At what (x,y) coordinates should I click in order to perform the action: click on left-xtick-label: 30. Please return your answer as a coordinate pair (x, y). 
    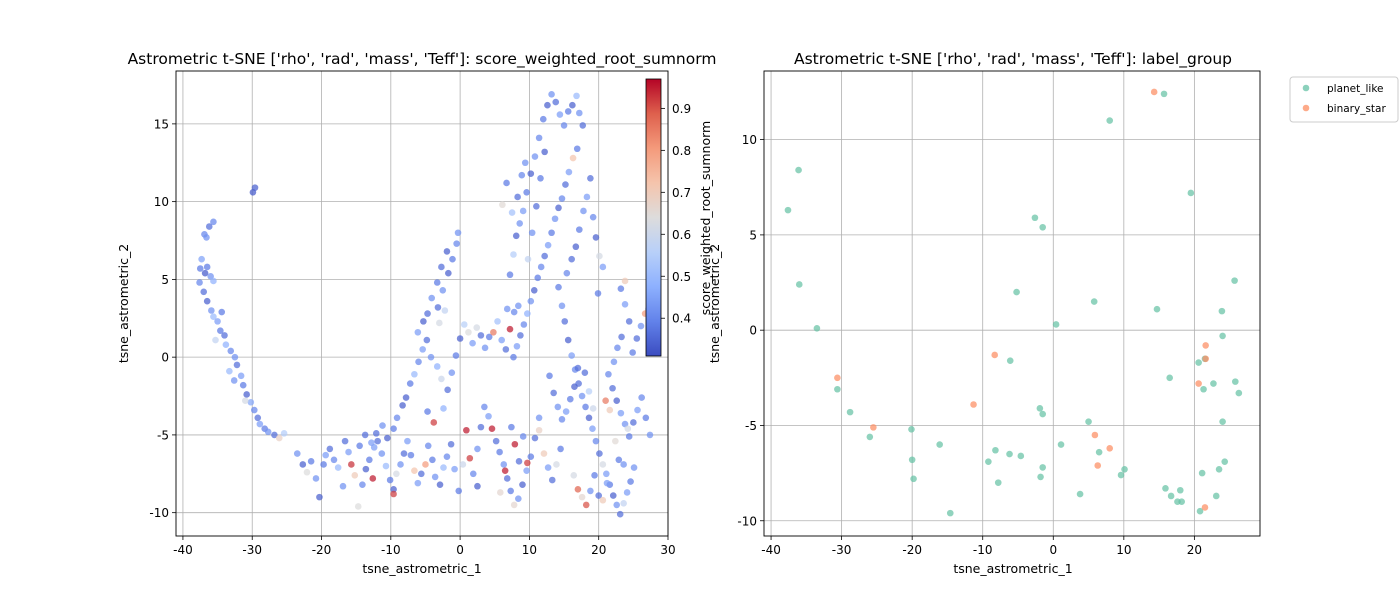
    Looking at the image, I should click on (667, 550).